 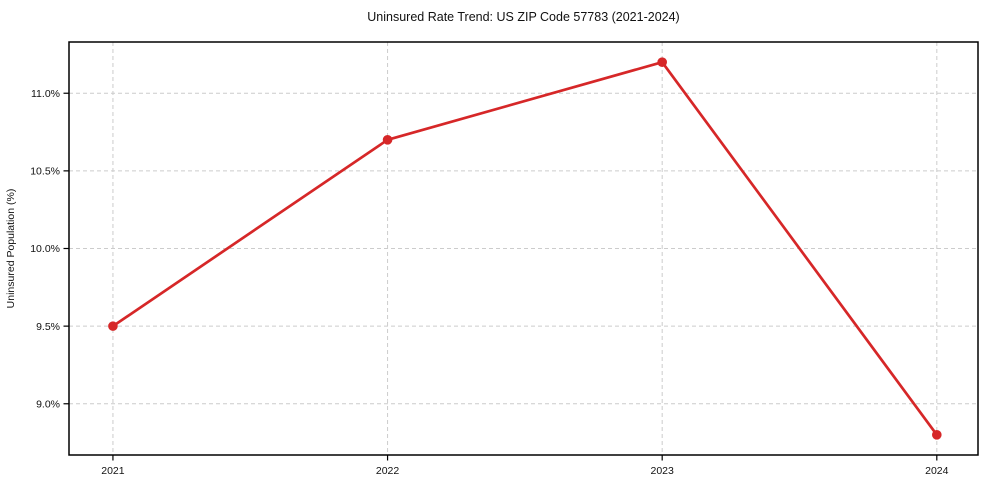 I want to click on x-tick-label: 2024, so click(x=937, y=471).